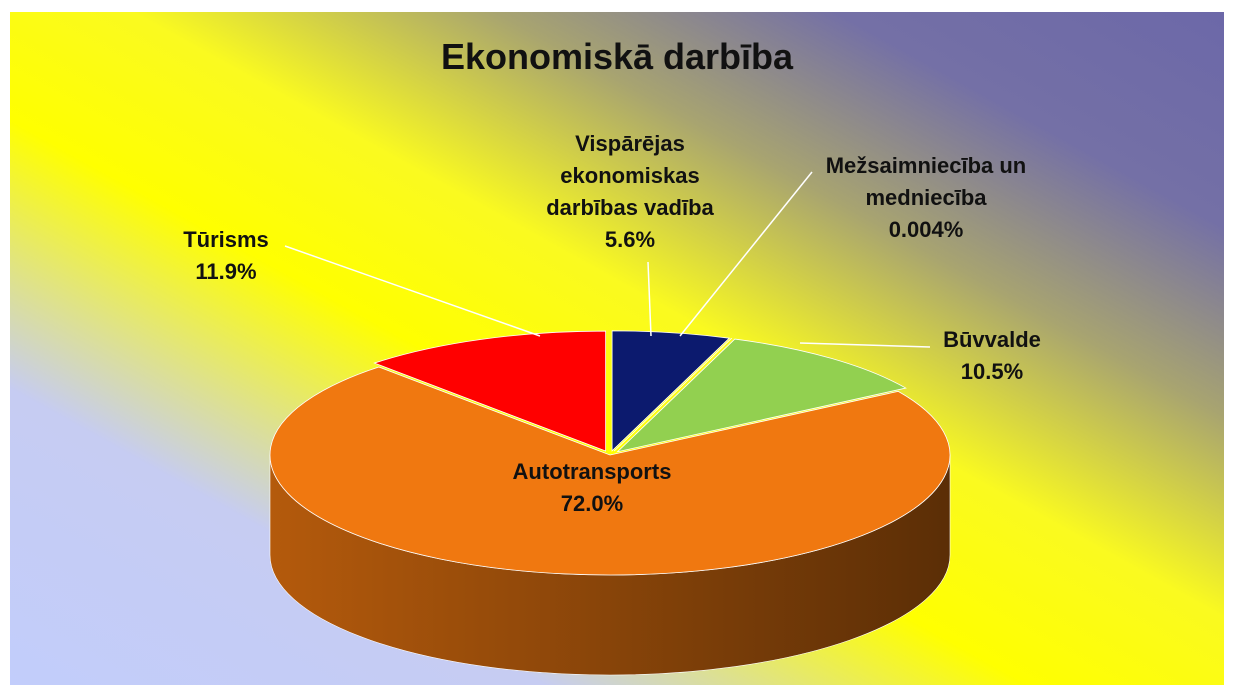 The height and width of the screenshot is (695, 1234). What do you see at coordinates (617, 56) in the screenshot?
I see `chart-title: Ekonomiskā darbība` at bounding box center [617, 56].